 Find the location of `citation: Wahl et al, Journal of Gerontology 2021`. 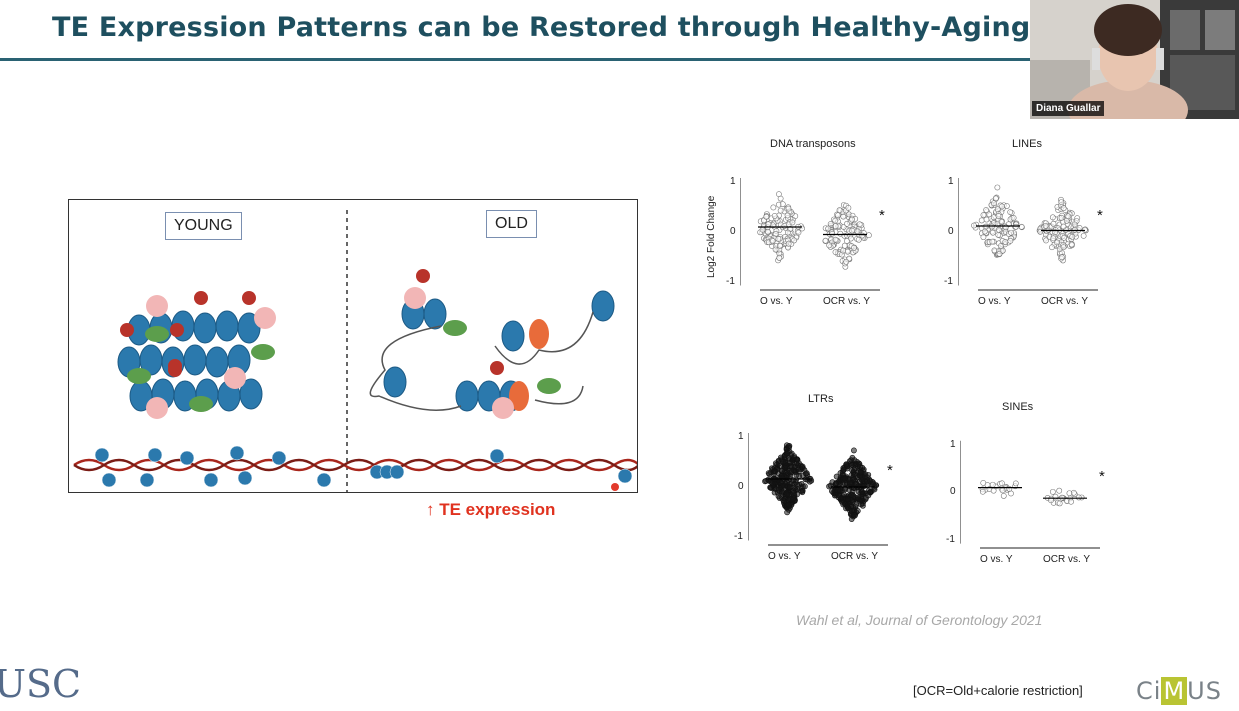

citation: Wahl et al, Journal of Gerontology 2021 is located at coordinates (919, 620).